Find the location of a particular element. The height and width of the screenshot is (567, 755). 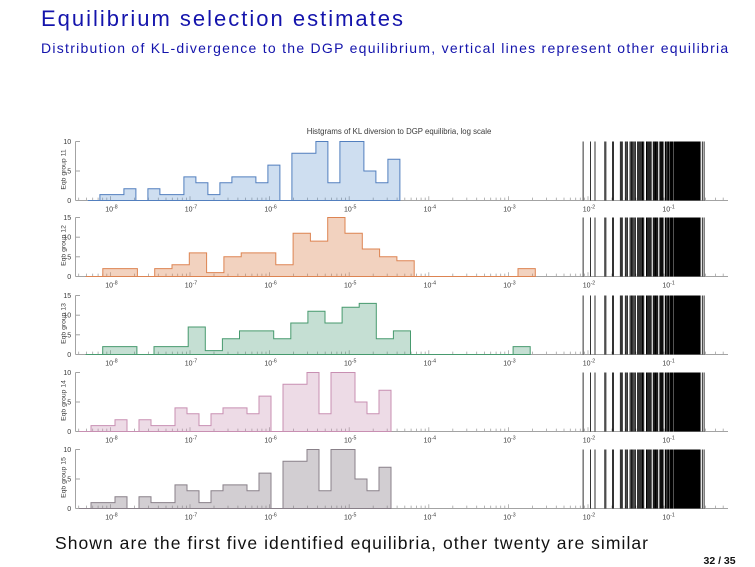

svg-text: Eqb group 13 is located at coordinates (63, 323).